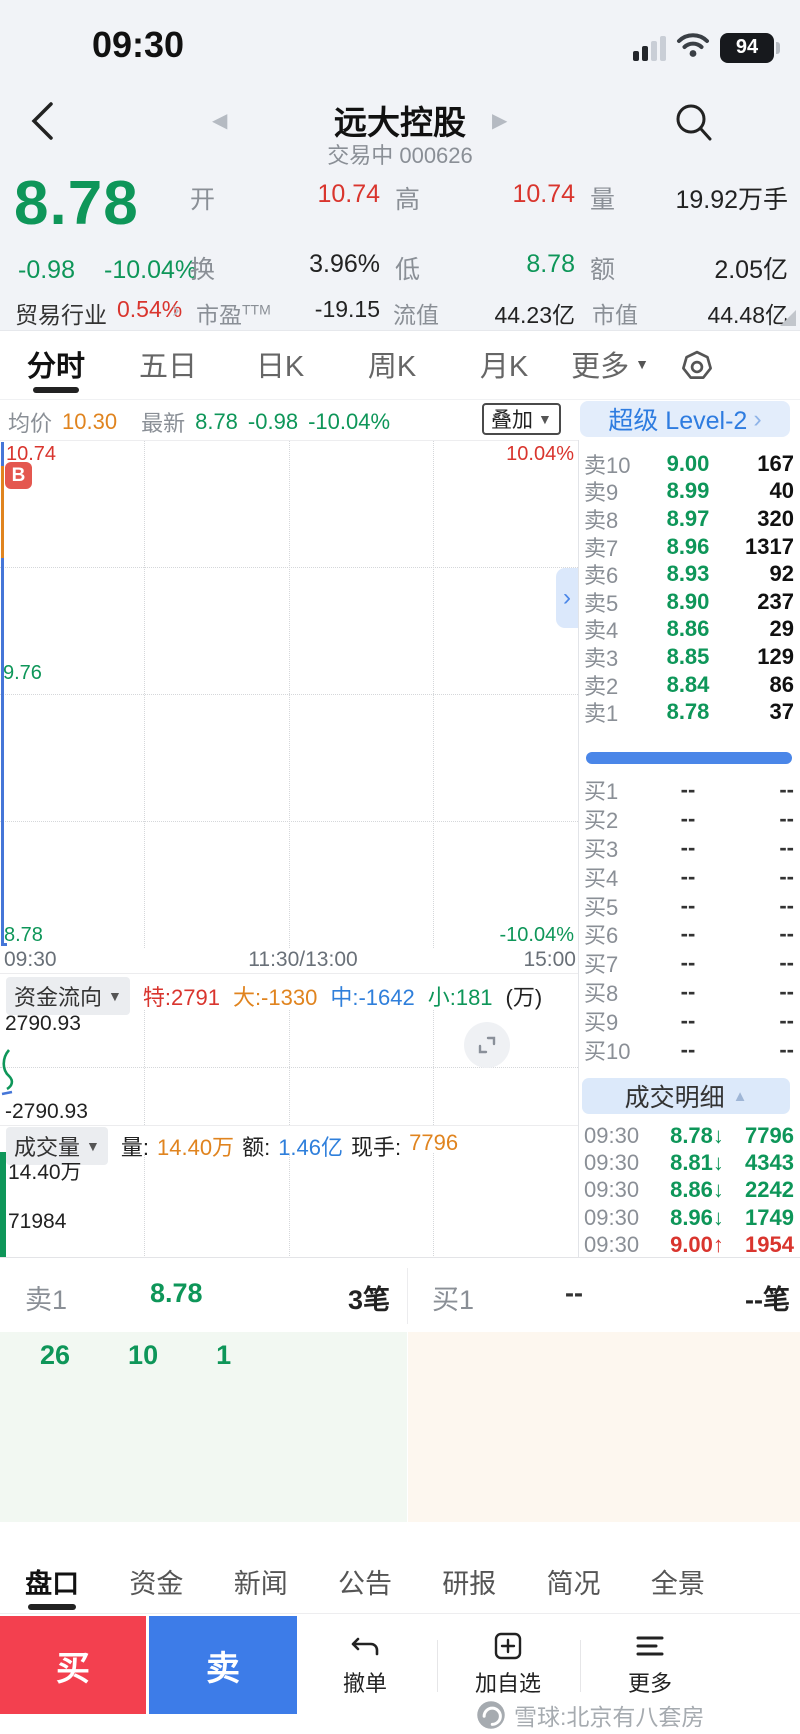  Describe the element at coordinates (685, 419) in the screenshot. I see `level2-link: 超级 Level-2 ›` at that location.